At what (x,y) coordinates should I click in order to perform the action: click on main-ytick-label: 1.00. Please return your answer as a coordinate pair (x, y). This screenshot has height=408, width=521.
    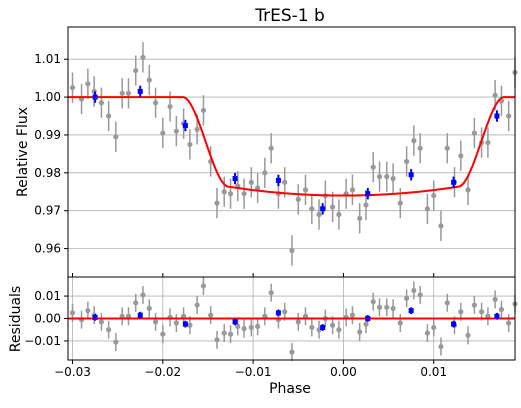
    Looking at the image, I should click on (47, 97).